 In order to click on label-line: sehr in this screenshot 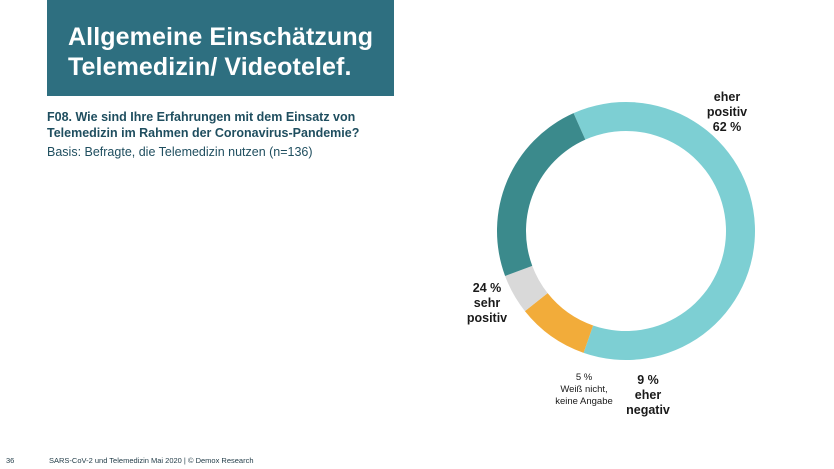, I will do `click(487, 303)`.